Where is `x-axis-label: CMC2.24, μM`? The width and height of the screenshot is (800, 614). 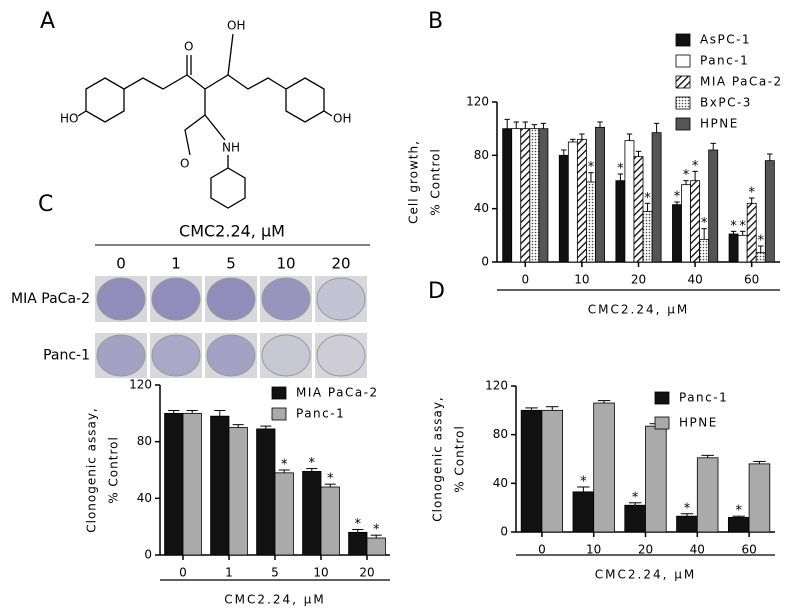
x-axis-label: CMC2.24, μM is located at coordinates (638, 310).